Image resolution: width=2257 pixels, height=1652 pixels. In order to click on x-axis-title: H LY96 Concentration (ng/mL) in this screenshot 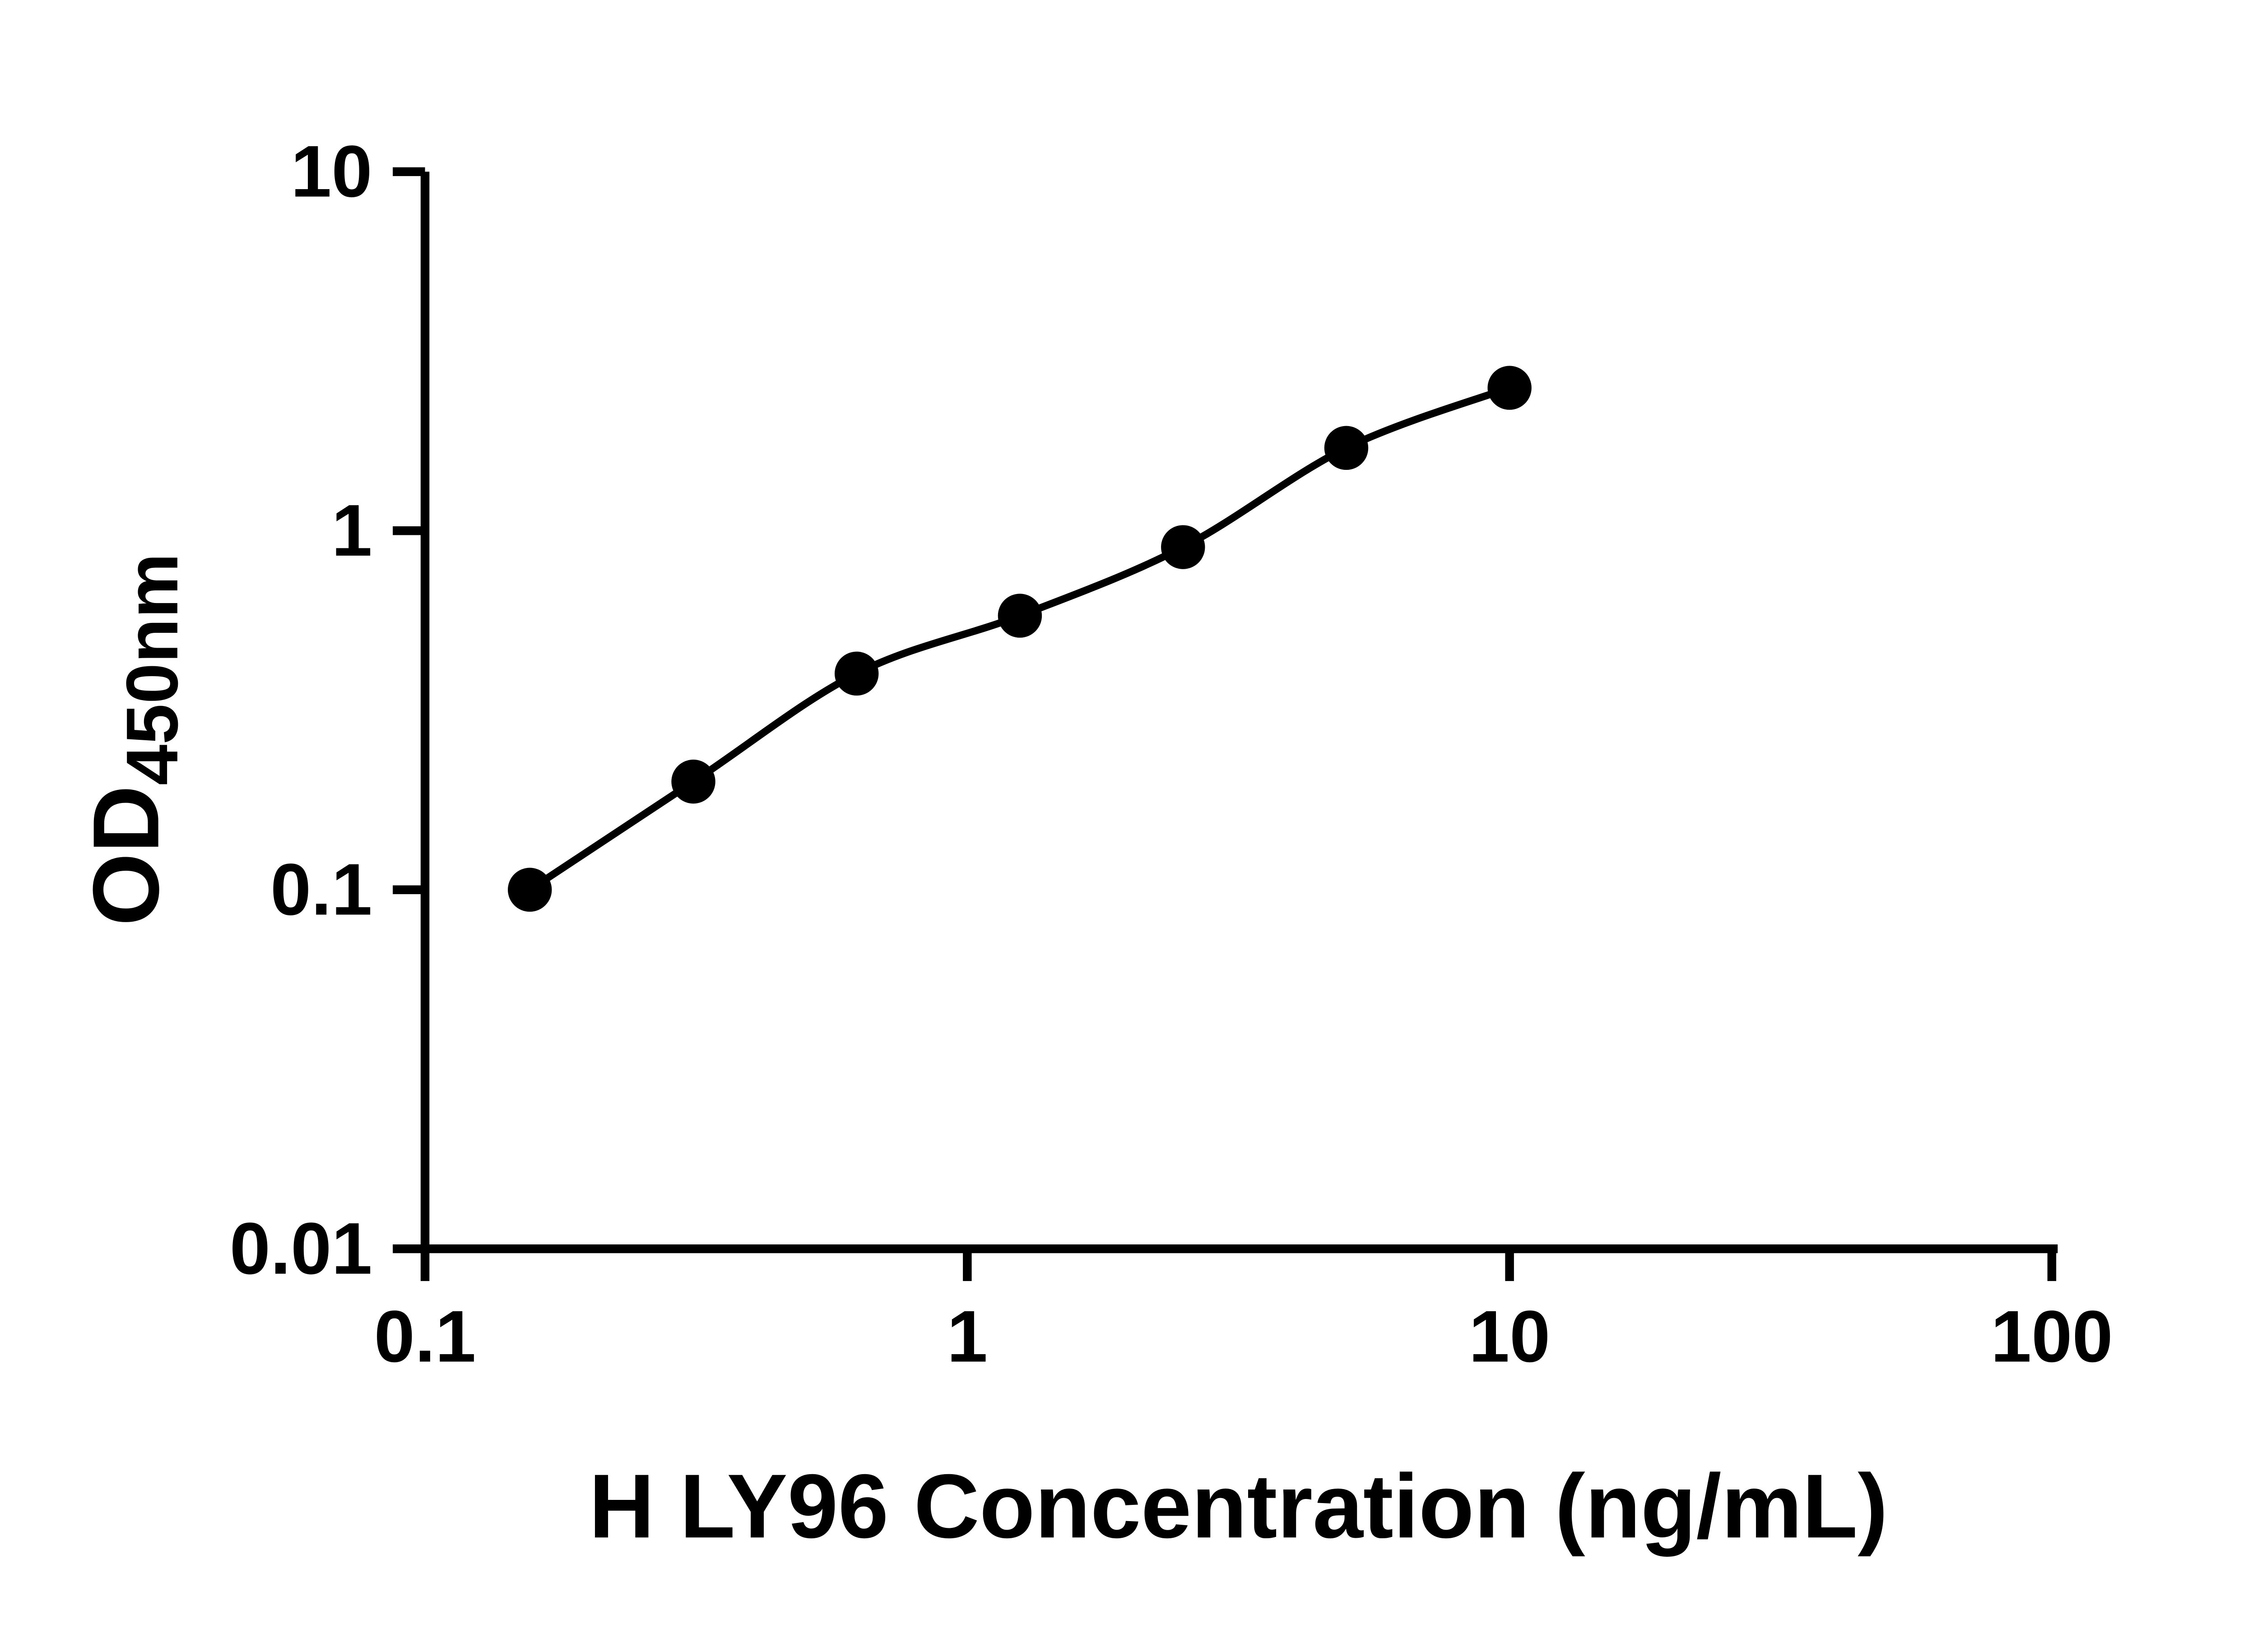, I will do `click(1239, 1506)`.